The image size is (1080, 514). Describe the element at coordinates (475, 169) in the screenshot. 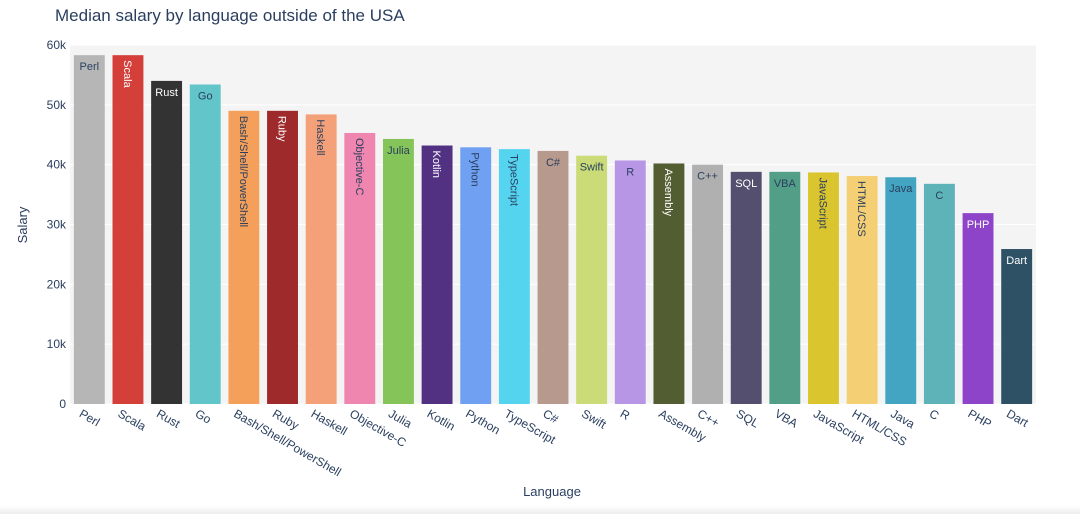

I see `bar-label: Python` at that location.